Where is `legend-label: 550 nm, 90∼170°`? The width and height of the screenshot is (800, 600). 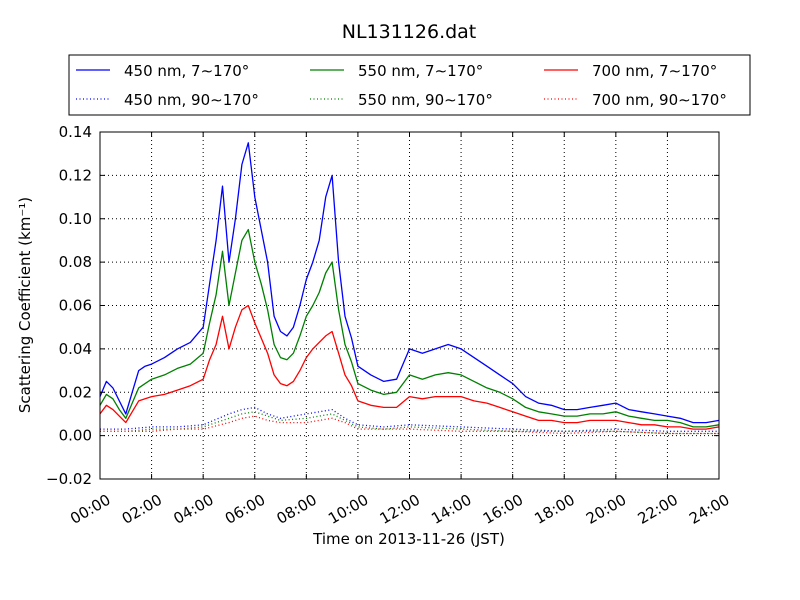
legend-label: 550 nm, 90∼170° is located at coordinates (425, 100).